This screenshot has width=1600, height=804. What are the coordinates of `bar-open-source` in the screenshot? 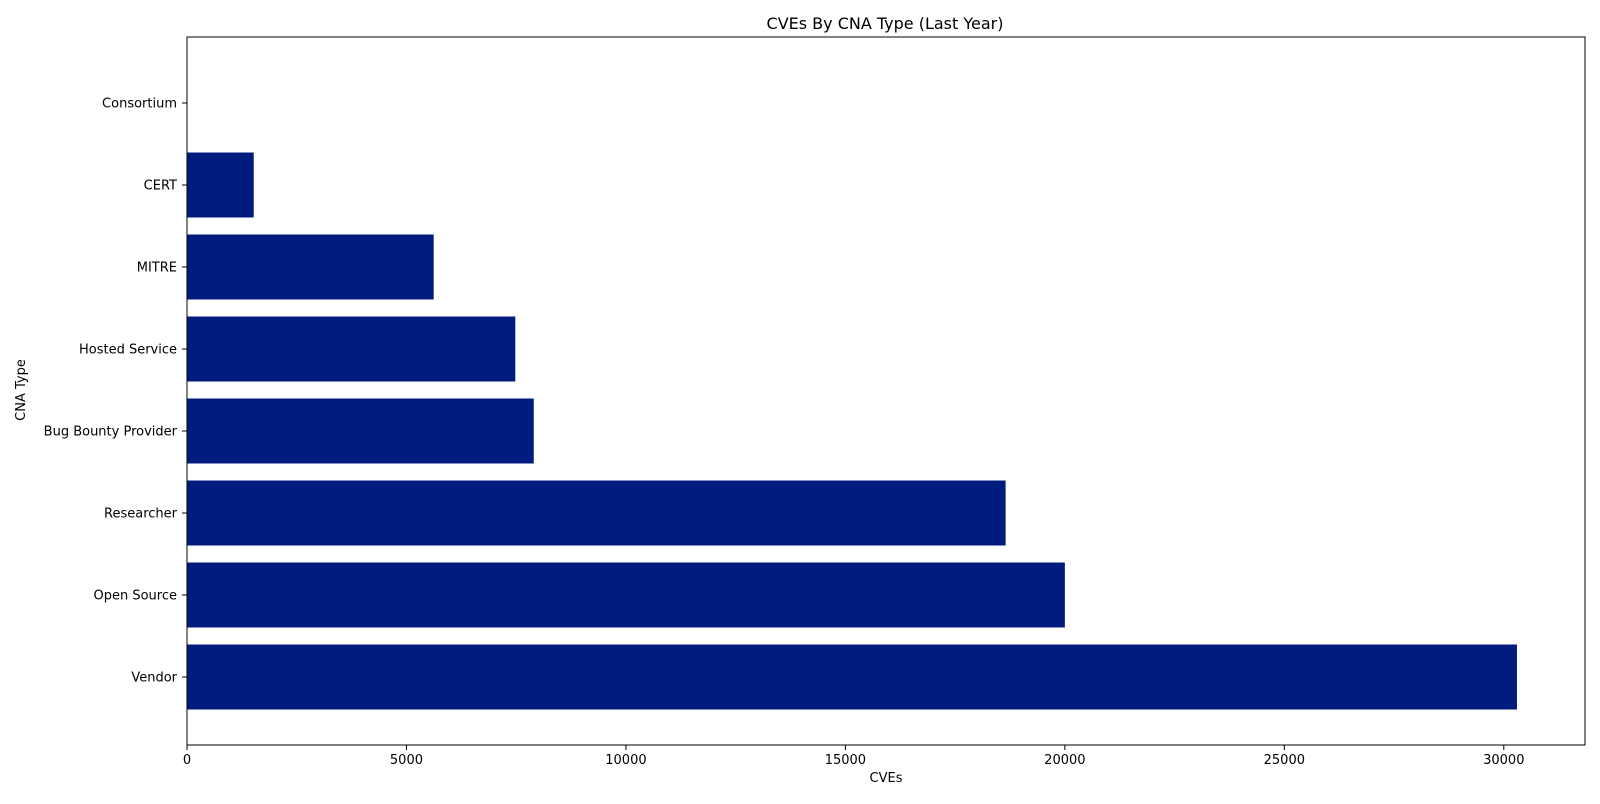 It's located at (626, 595).